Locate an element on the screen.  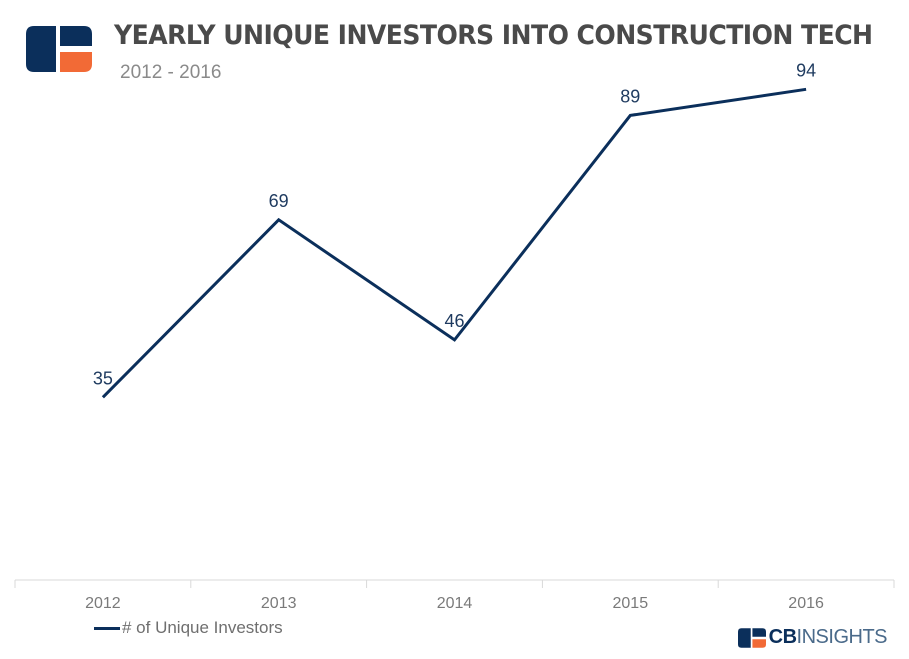
data-label: 35 is located at coordinates (103, 378).